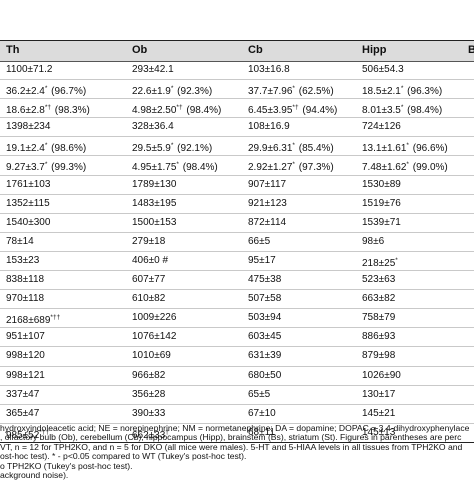 This screenshot has width=474, height=480. What do you see at coordinates (380, 262) in the screenshot?
I see `table-cell: 218±25*` at bounding box center [380, 262].